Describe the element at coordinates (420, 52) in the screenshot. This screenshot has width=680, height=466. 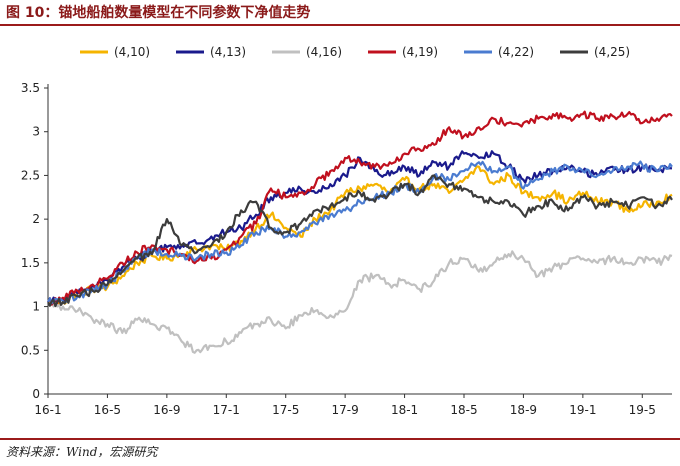
I see `legend-label: (4,19)` at that location.